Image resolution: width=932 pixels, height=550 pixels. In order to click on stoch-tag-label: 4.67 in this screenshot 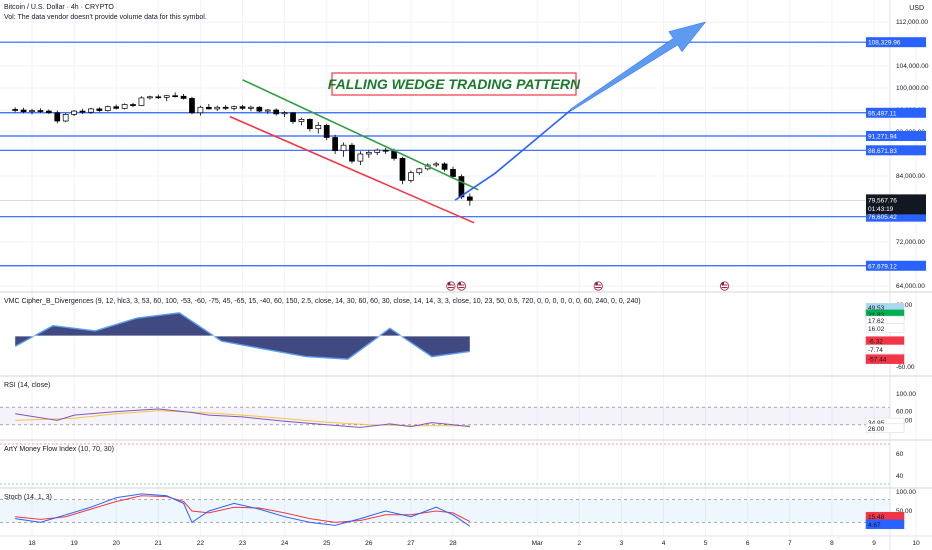, I will do `click(874, 525)`.